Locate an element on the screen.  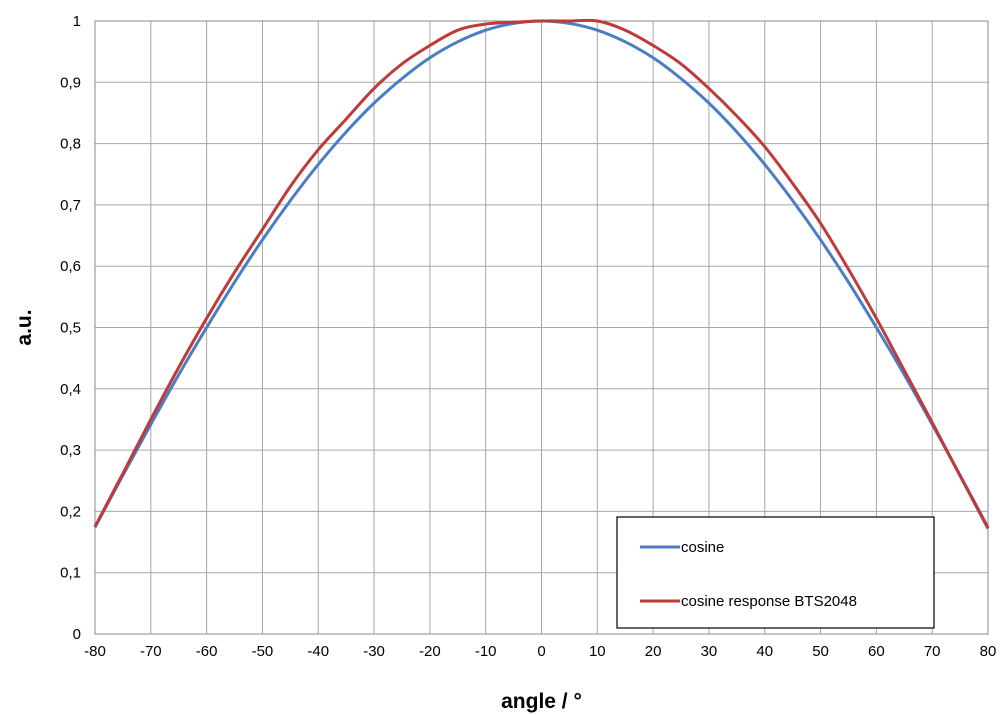
y-tick-label: 1 is located at coordinates (77, 21).